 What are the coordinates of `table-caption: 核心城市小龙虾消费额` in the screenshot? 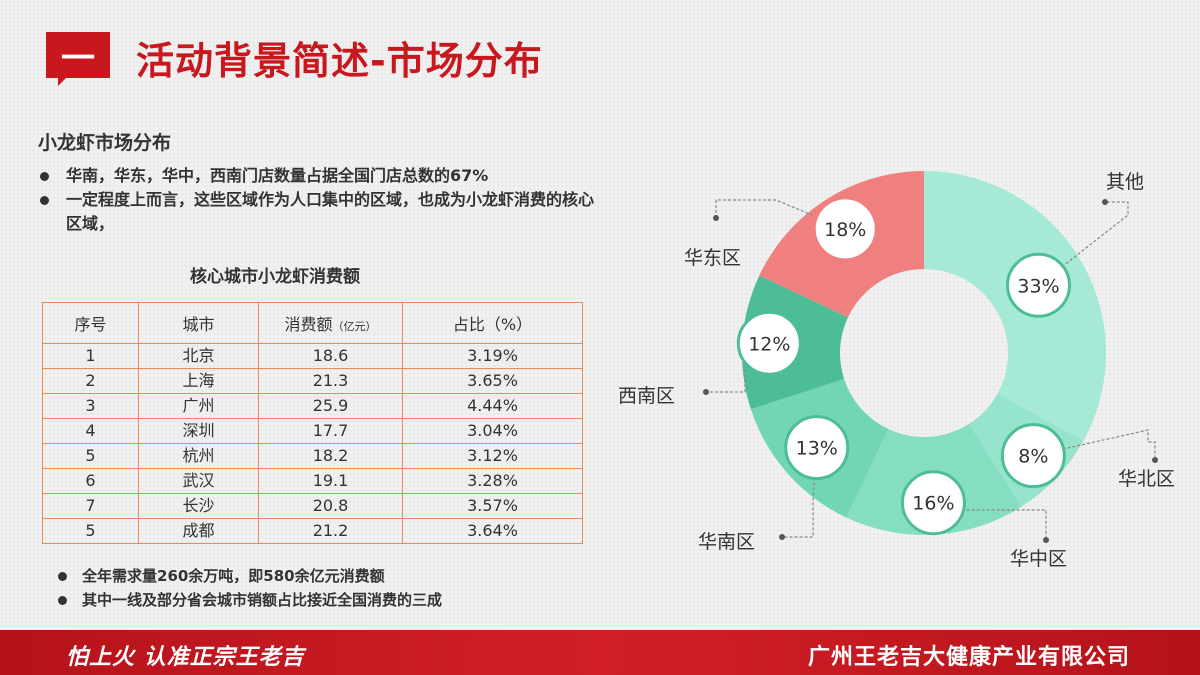 It's located at (275, 277).